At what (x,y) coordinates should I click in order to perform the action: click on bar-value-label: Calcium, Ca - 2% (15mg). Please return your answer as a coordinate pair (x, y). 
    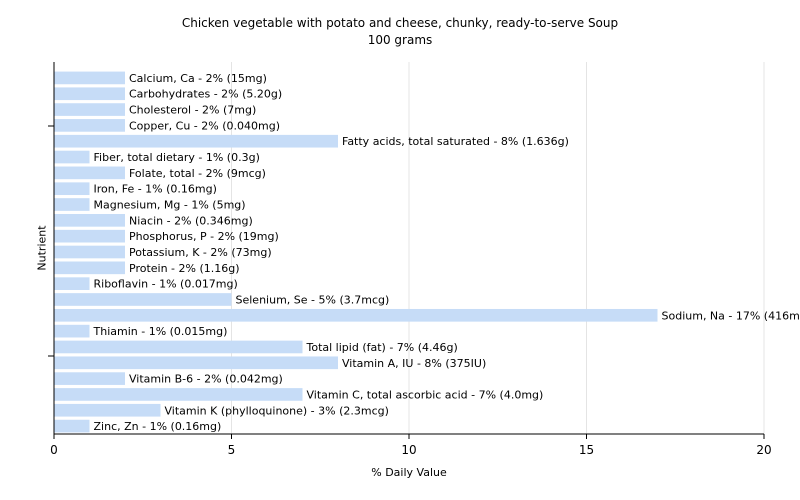
    Looking at the image, I should click on (198, 78).